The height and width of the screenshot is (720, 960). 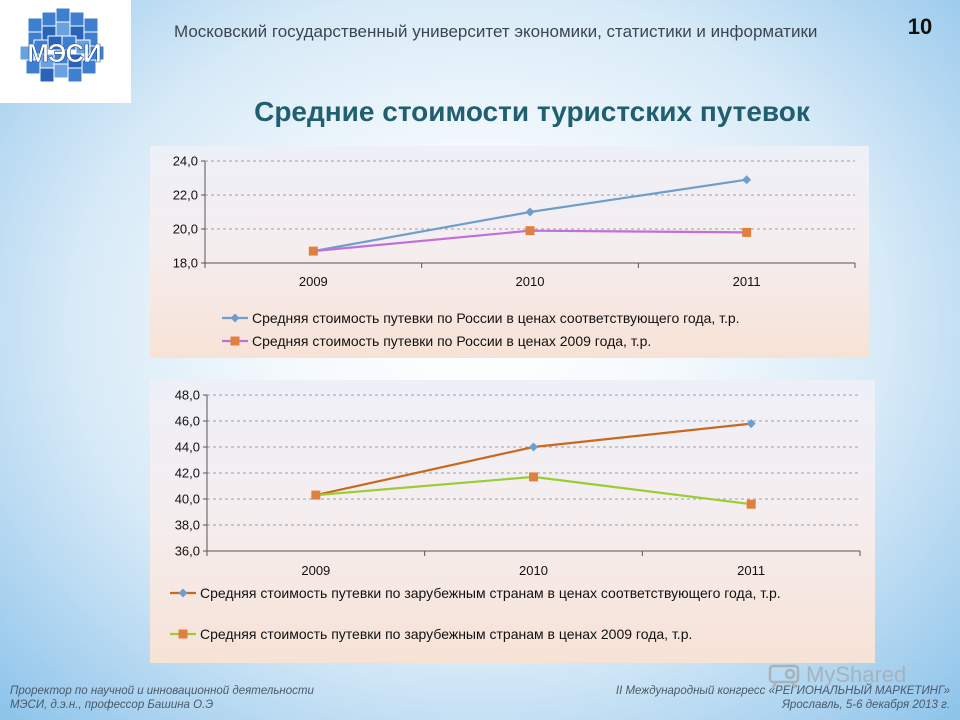 I want to click on projector-icon, so click(x=784, y=676).